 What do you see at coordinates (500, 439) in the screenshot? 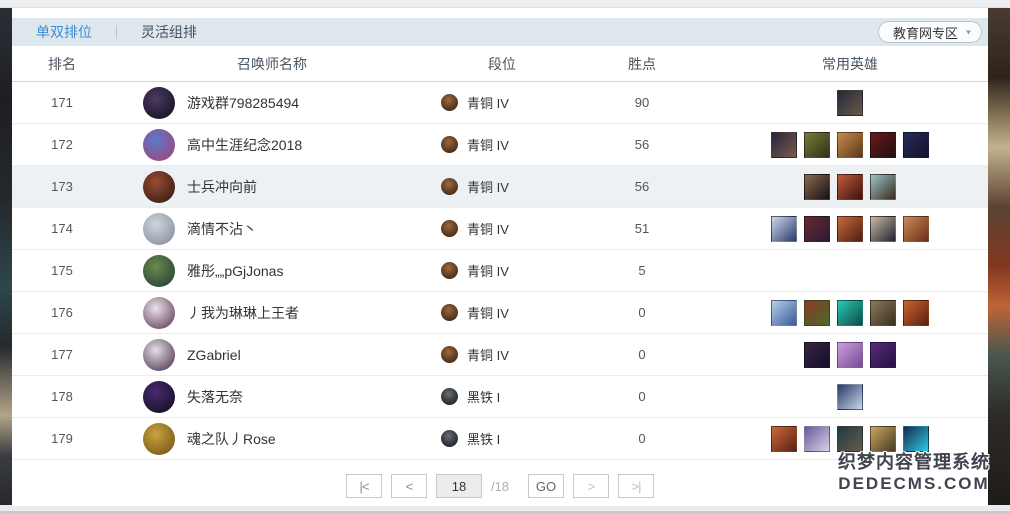
I see `table-row: 179 魂之队丿Rose 黑铁 I 0` at bounding box center [500, 439].